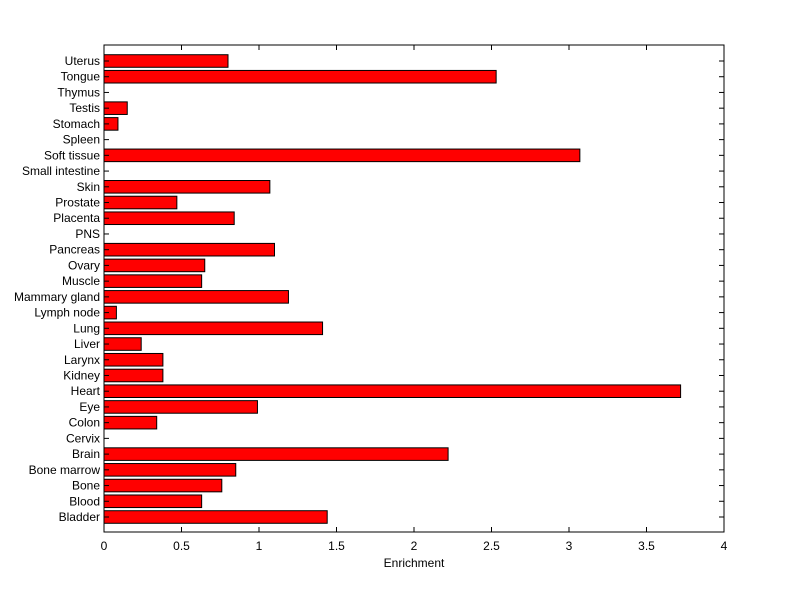  Describe the element at coordinates (81, 77) in the screenshot. I see `y-tick-label: Tongue` at that location.